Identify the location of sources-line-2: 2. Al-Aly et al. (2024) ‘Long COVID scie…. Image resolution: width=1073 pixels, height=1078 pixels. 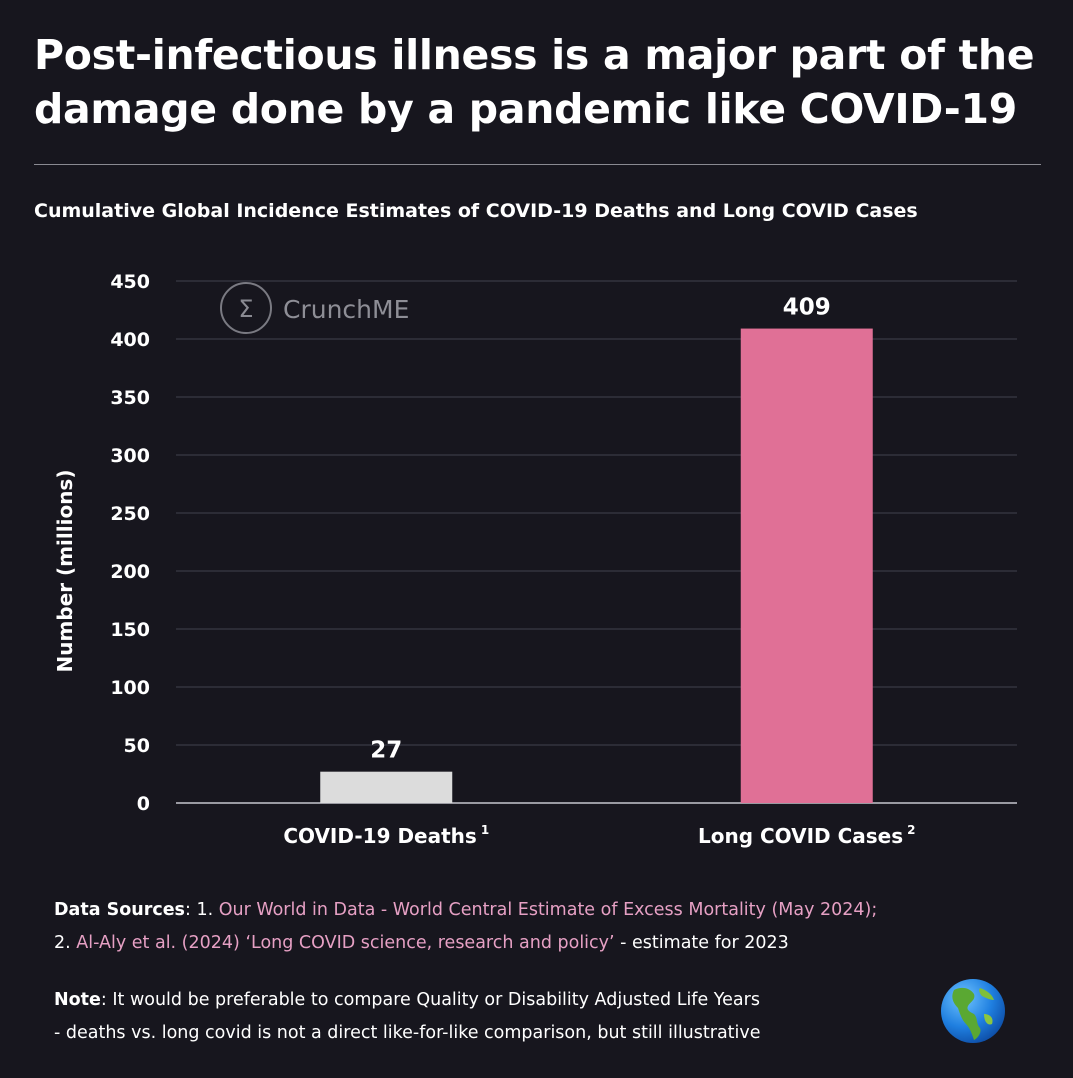
(544, 943).